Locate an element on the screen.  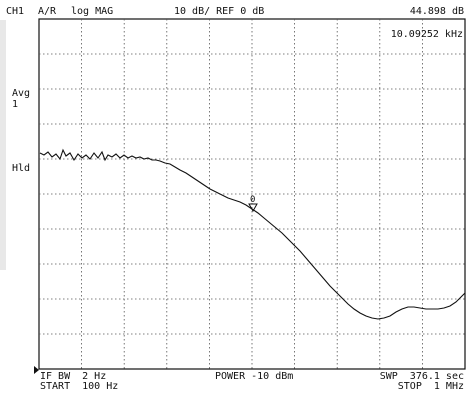
format-label: log MAG is located at coordinates (92, 11).